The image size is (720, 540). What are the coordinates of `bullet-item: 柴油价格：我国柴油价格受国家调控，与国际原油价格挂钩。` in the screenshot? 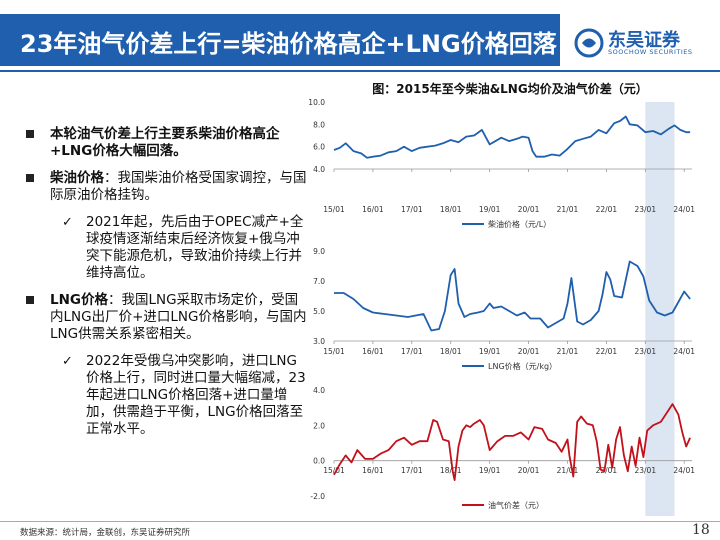 It's located at (164, 187).